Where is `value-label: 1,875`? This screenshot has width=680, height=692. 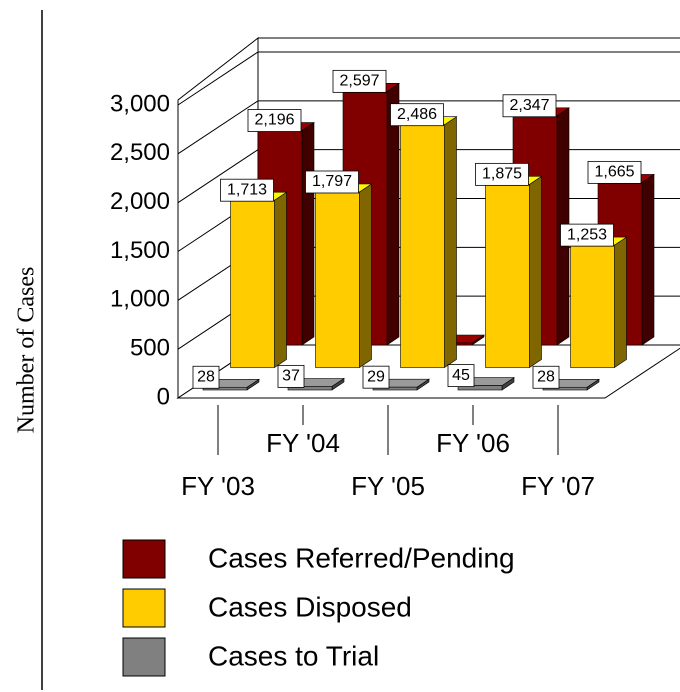
value-label: 1,875 is located at coordinates (502, 174).